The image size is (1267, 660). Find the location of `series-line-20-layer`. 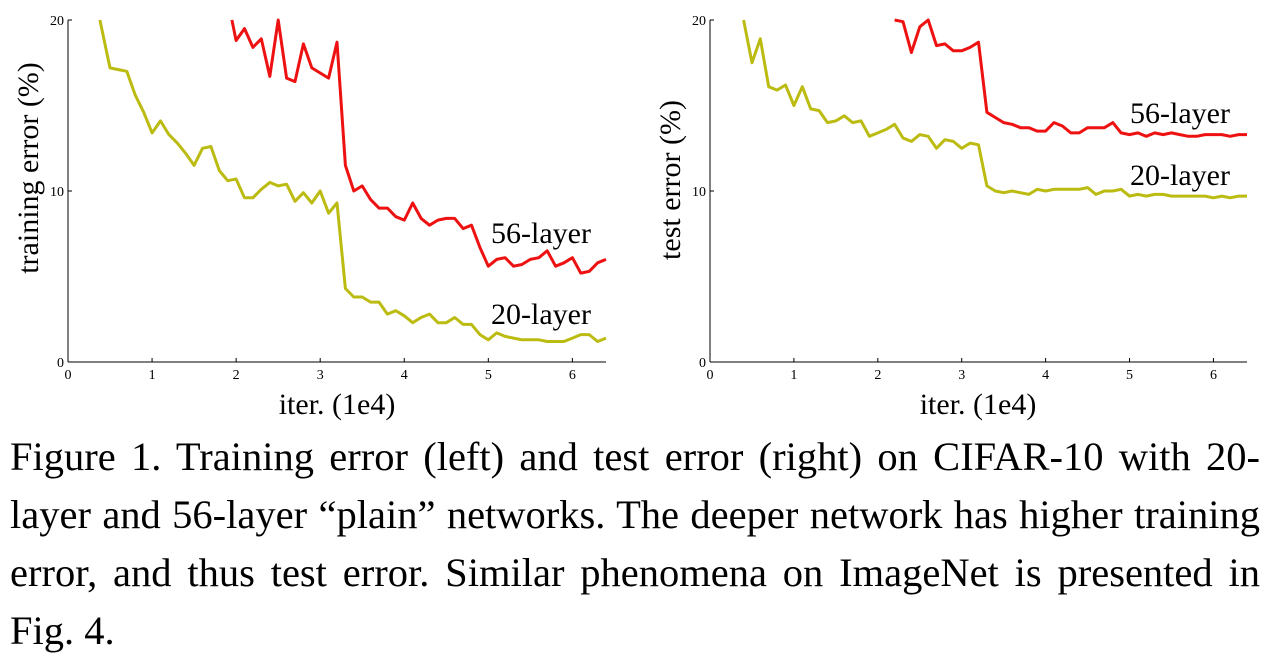

series-line-20-layer is located at coordinates (994, 109).